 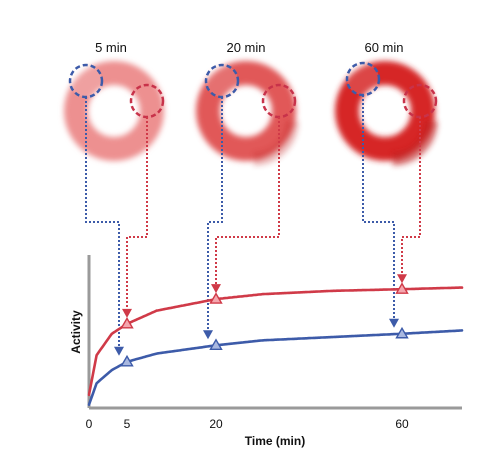 I want to click on x-tick-label-20: 20, so click(x=216, y=424).